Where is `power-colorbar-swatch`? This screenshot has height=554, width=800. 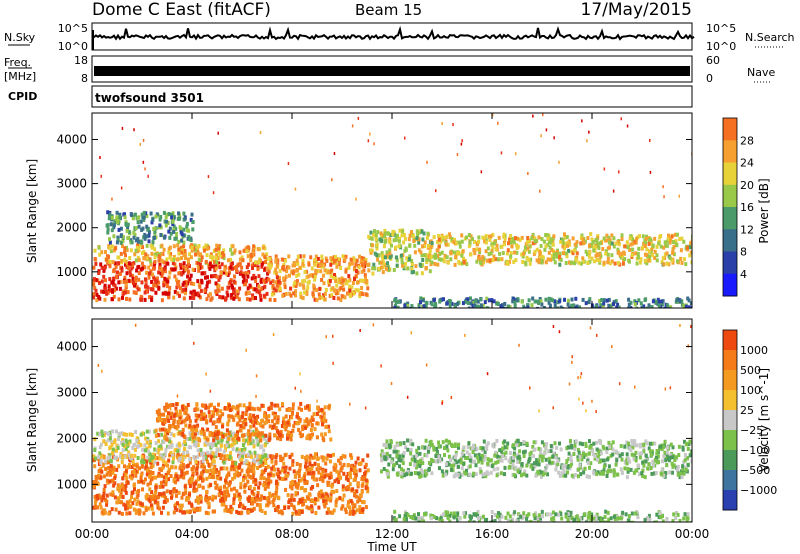 power-colorbar-swatch is located at coordinates (730, 263).